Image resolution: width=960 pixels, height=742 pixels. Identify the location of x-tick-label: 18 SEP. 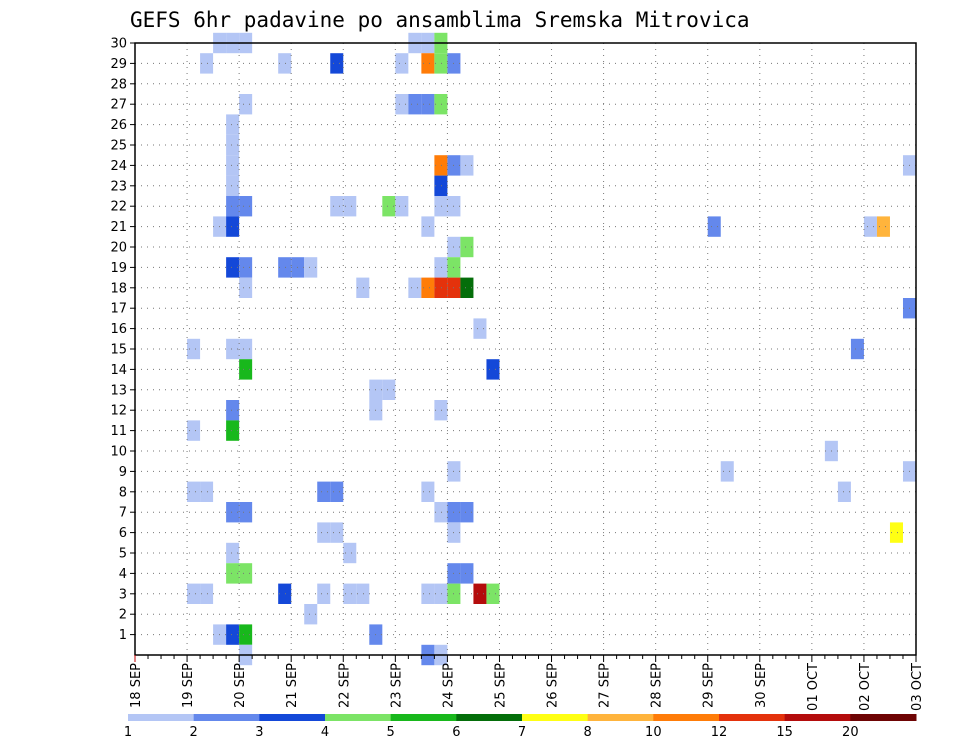
(136, 685).